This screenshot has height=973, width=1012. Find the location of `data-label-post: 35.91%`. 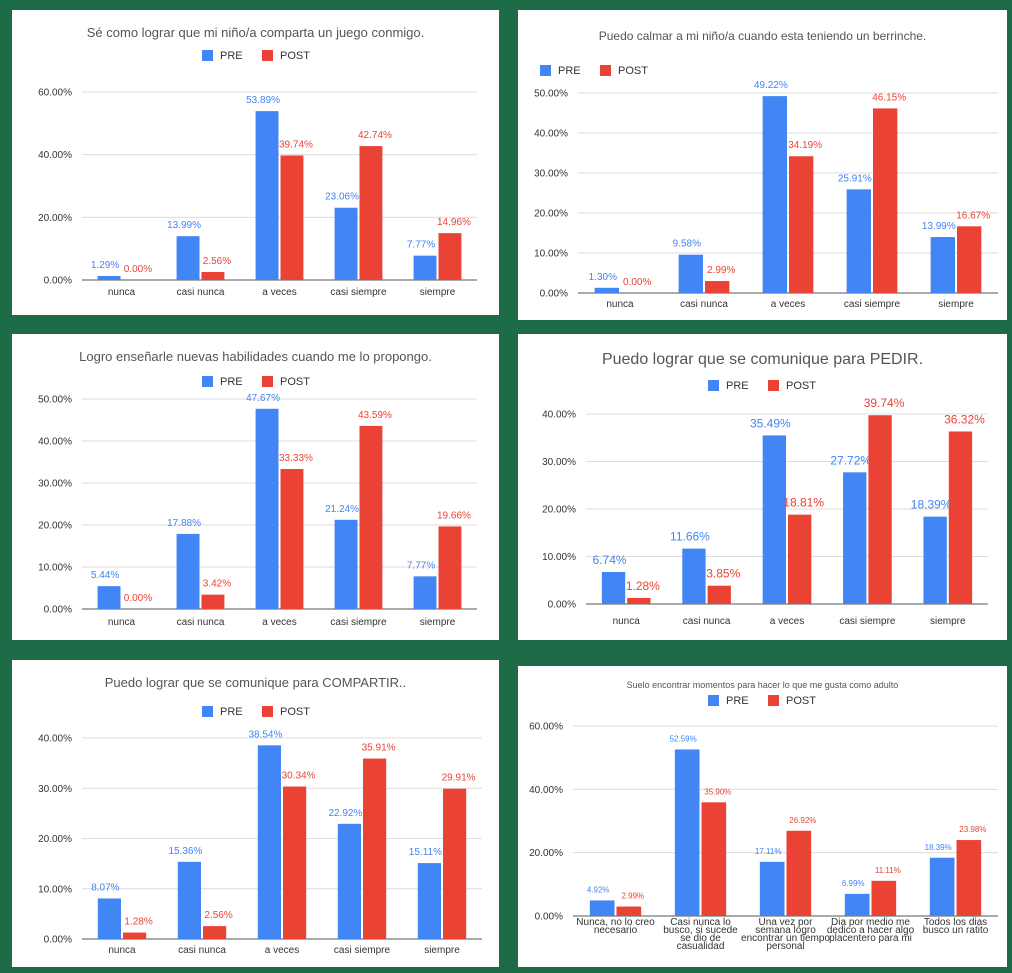

data-label-post: 35.91% is located at coordinates (379, 748).